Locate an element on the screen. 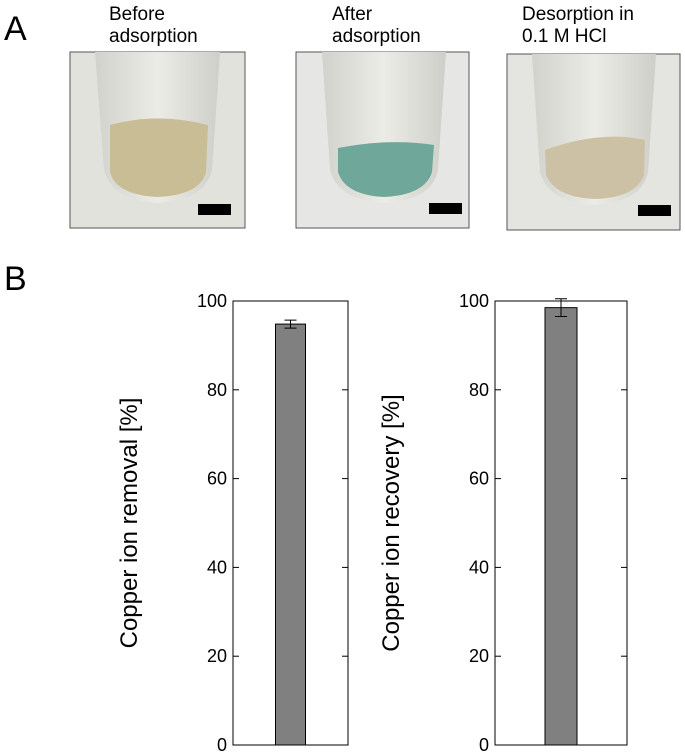  y-axis-label: Copper ion removal [%] is located at coordinates (129, 523).